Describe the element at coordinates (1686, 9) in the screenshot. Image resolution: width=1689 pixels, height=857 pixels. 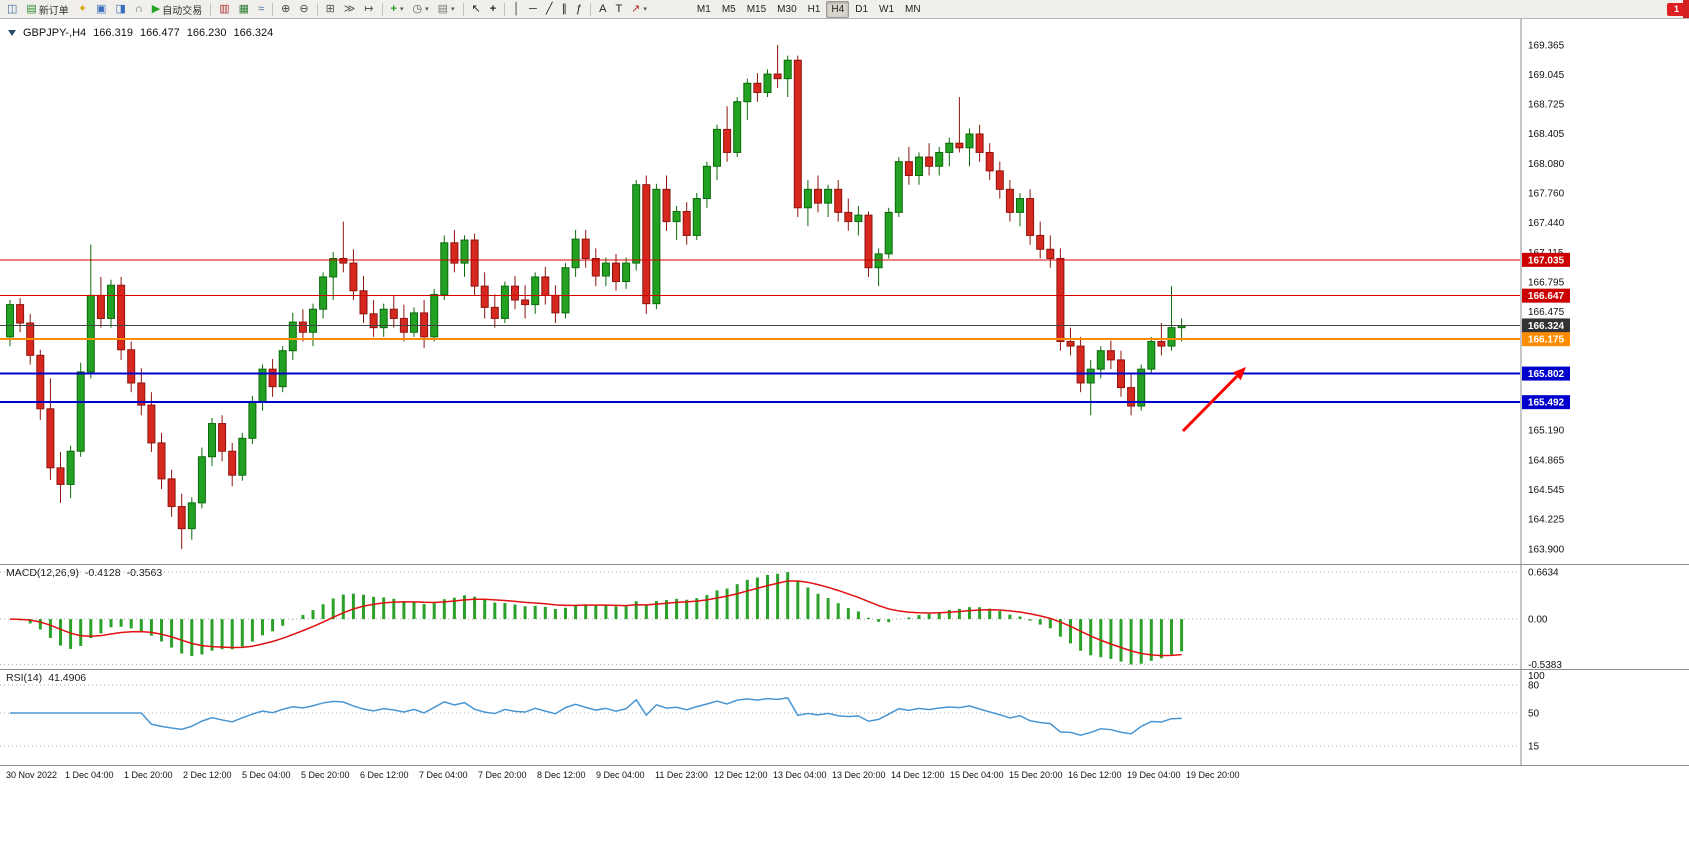
I see `window-edge-marker` at that location.